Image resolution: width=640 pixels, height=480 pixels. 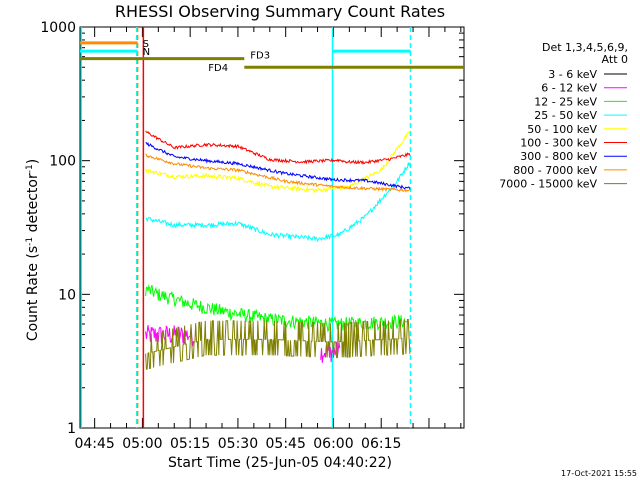 What do you see at coordinates (67, 295) in the screenshot?
I see `y-tick-label: 10` at bounding box center [67, 295].